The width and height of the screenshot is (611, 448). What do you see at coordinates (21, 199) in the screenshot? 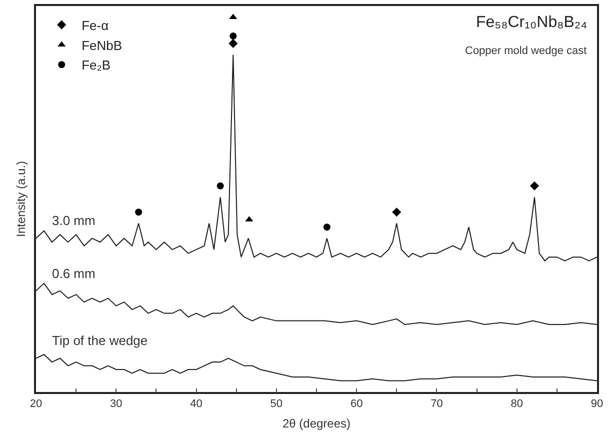
I see `y-axis-title: Intensity (a.u.)` at bounding box center [21, 199].